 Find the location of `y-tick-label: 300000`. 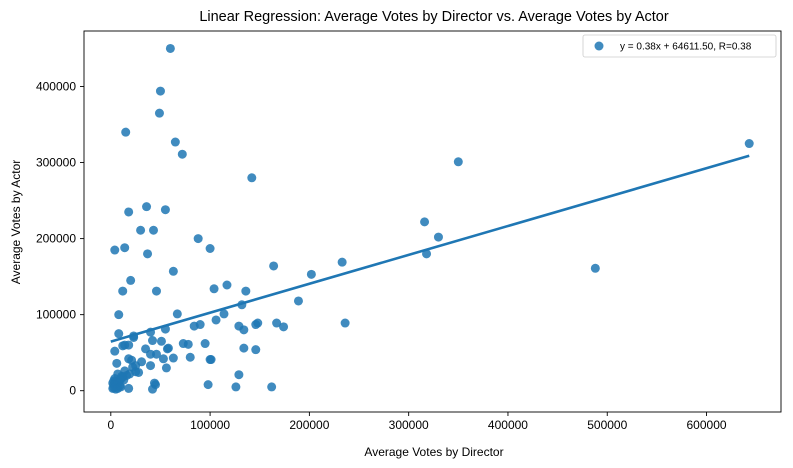

y-tick-label: 300000 is located at coordinates (56, 163).